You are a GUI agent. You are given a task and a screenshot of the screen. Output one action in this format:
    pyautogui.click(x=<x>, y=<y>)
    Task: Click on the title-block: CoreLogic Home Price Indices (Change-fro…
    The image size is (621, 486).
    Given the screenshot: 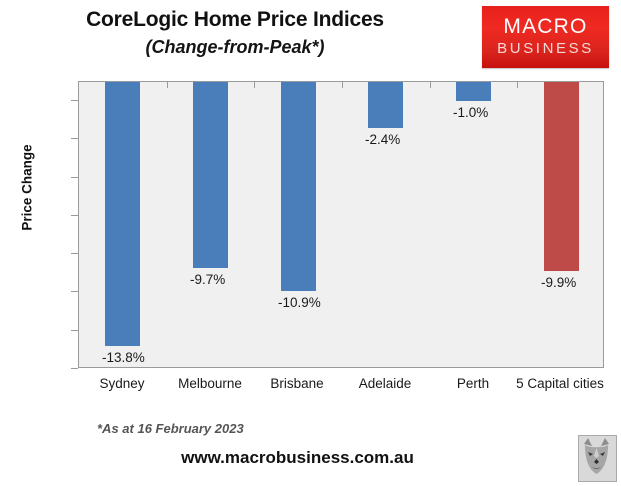 What is the action you would take?
    pyautogui.click(x=235, y=33)
    